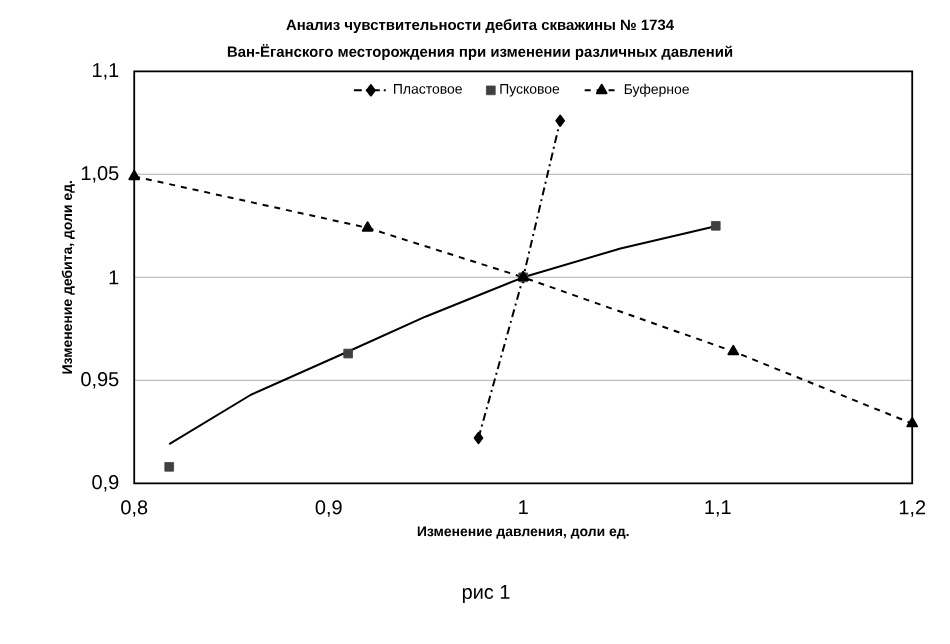 This screenshot has width=950, height=644. What do you see at coordinates (718, 508) in the screenshot?
I see `x-tick-label: 1,1` at bounding box center [718, 508].